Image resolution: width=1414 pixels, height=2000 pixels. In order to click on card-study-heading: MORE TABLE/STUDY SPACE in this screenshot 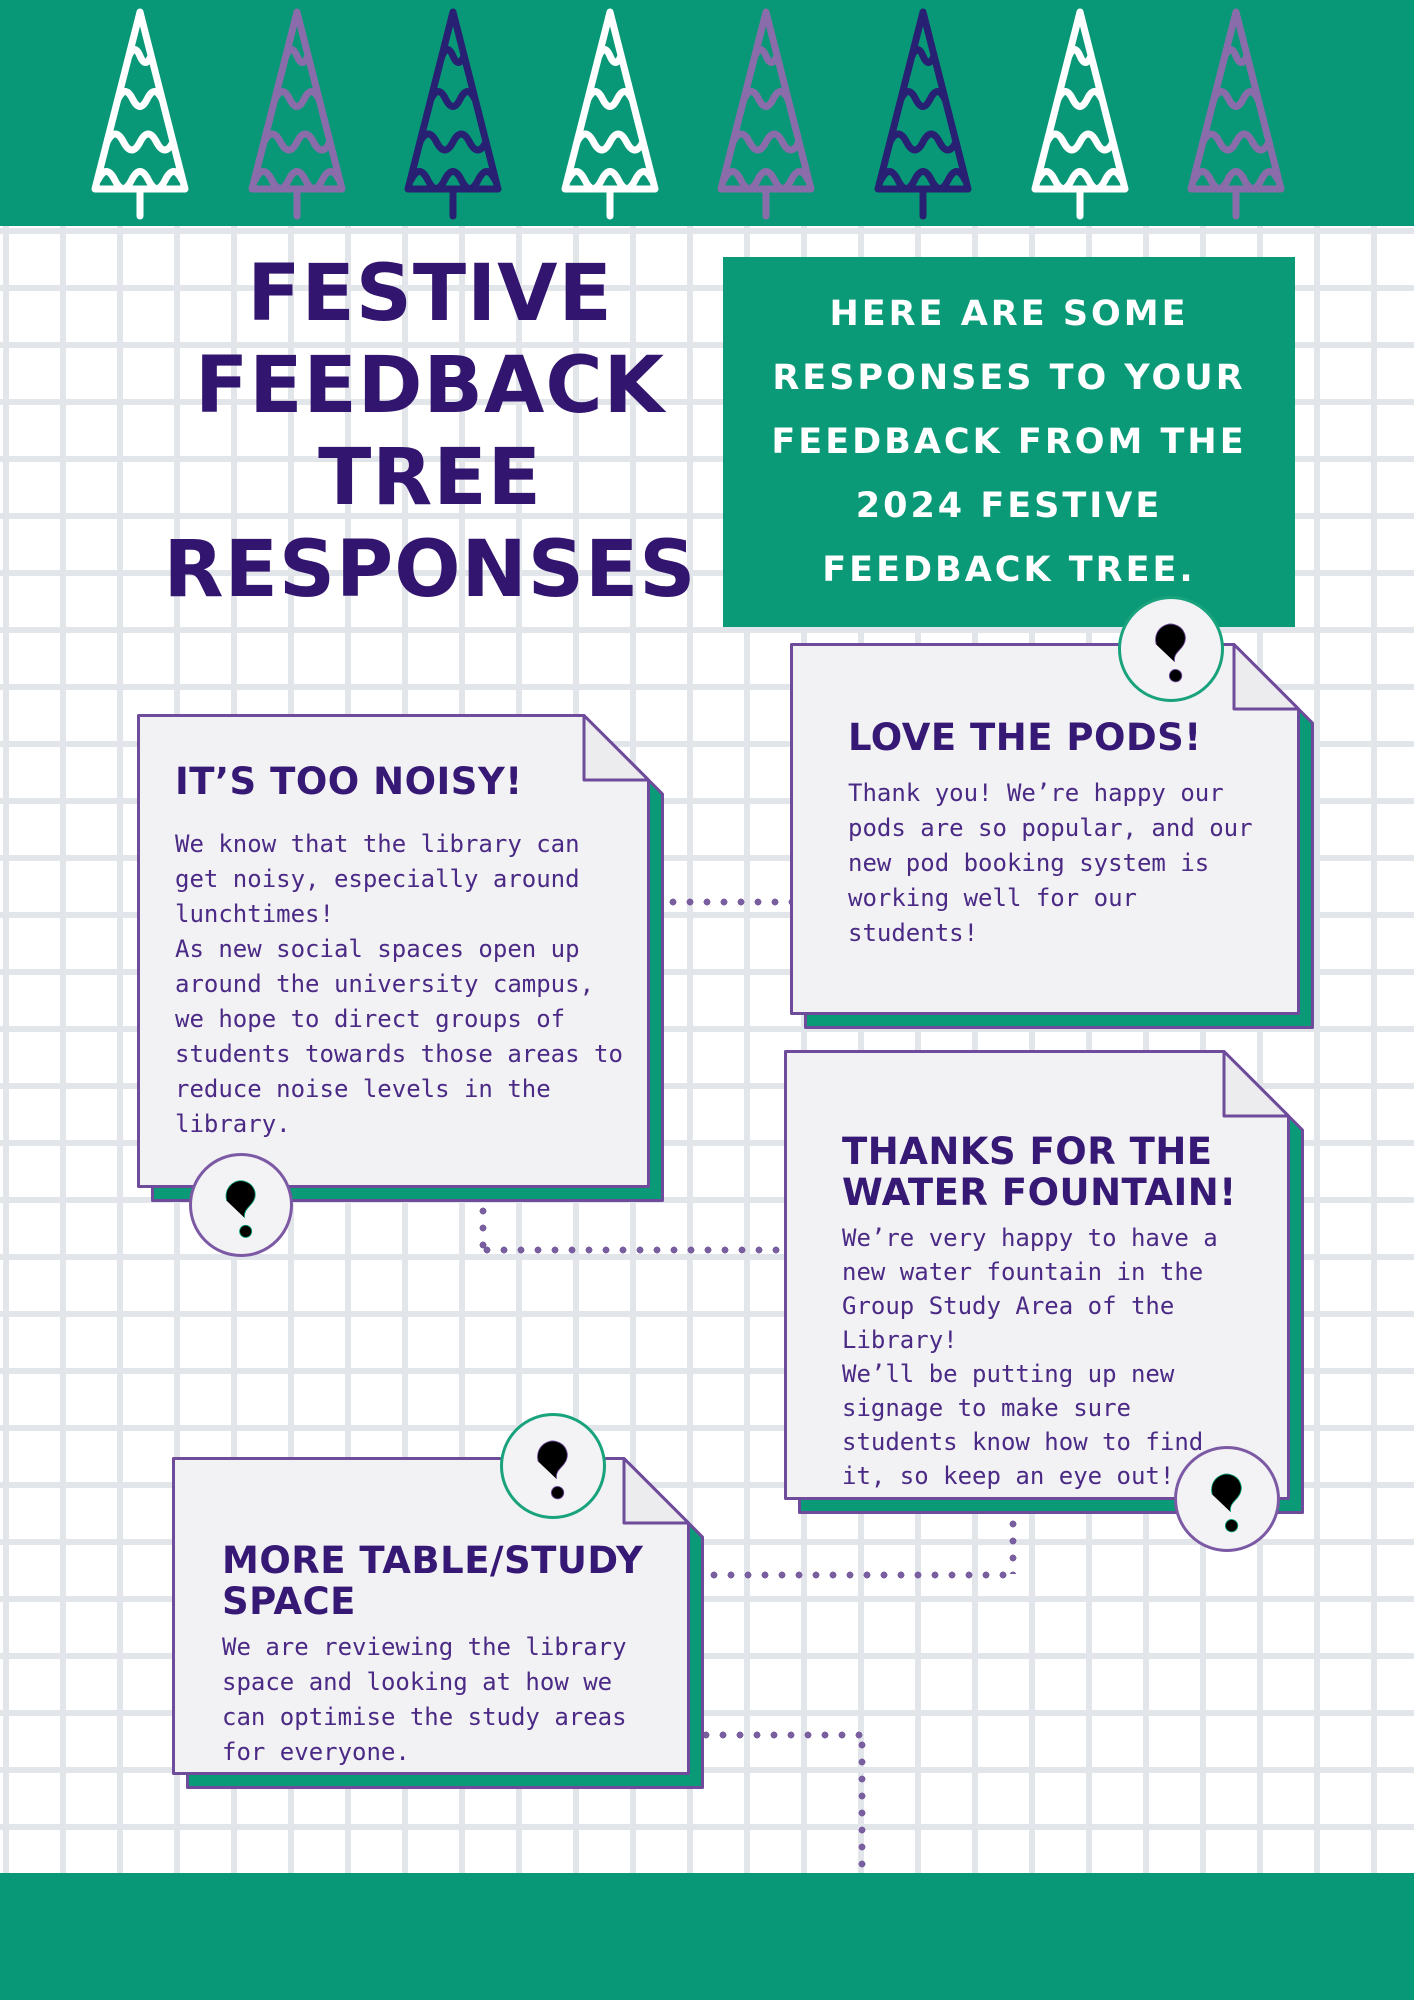, I will do `click(433, 1581)`.